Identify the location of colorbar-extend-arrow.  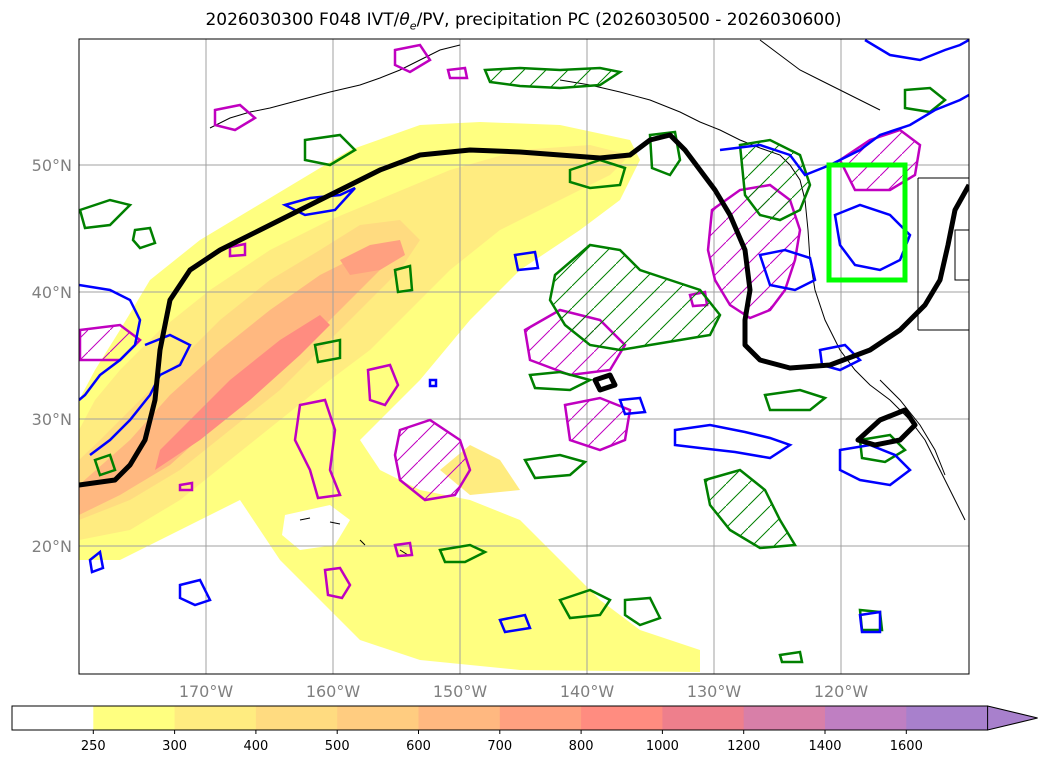
(1012, 718).